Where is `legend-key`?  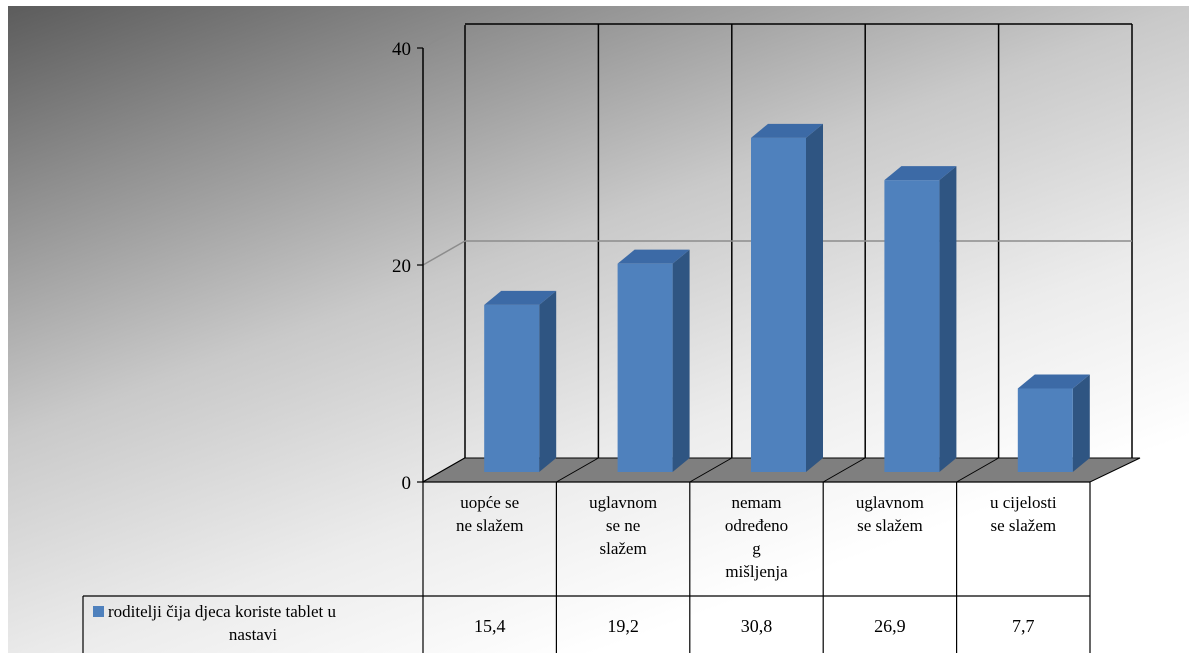
legend-key is located at coordinates (98, 611).